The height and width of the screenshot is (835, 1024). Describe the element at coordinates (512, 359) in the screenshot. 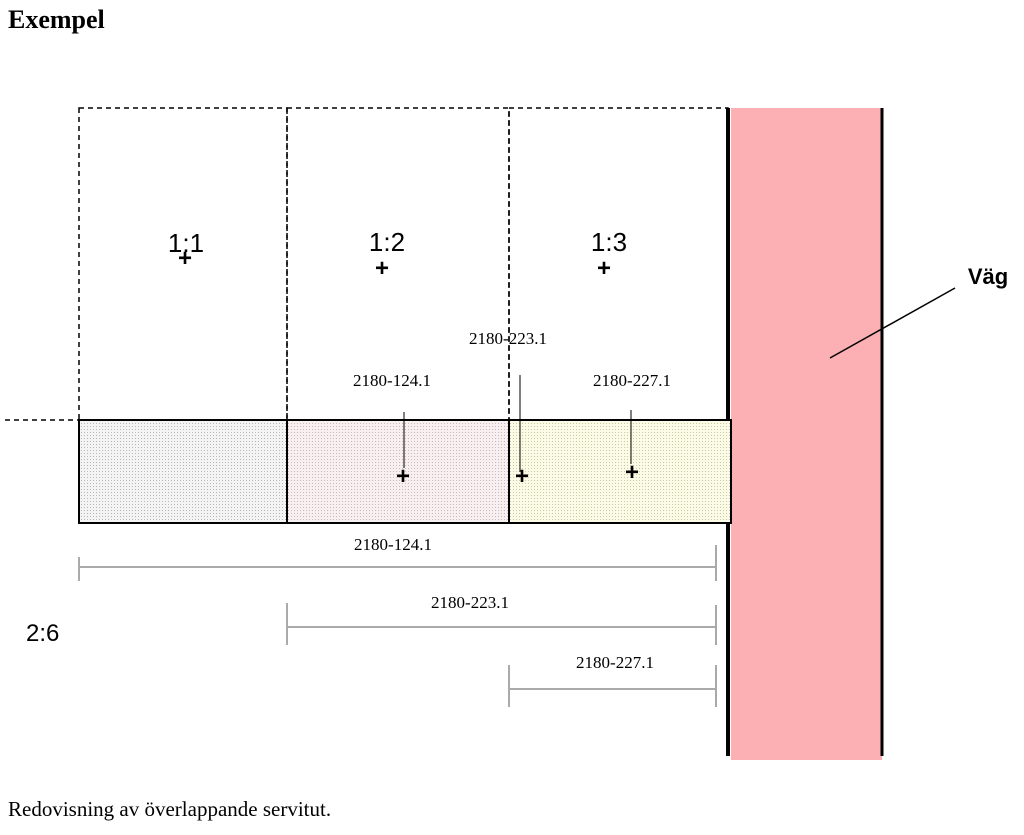

I see `servitude-labels: 2180-124.1 2180-223.1 2180-227.1` at that location.